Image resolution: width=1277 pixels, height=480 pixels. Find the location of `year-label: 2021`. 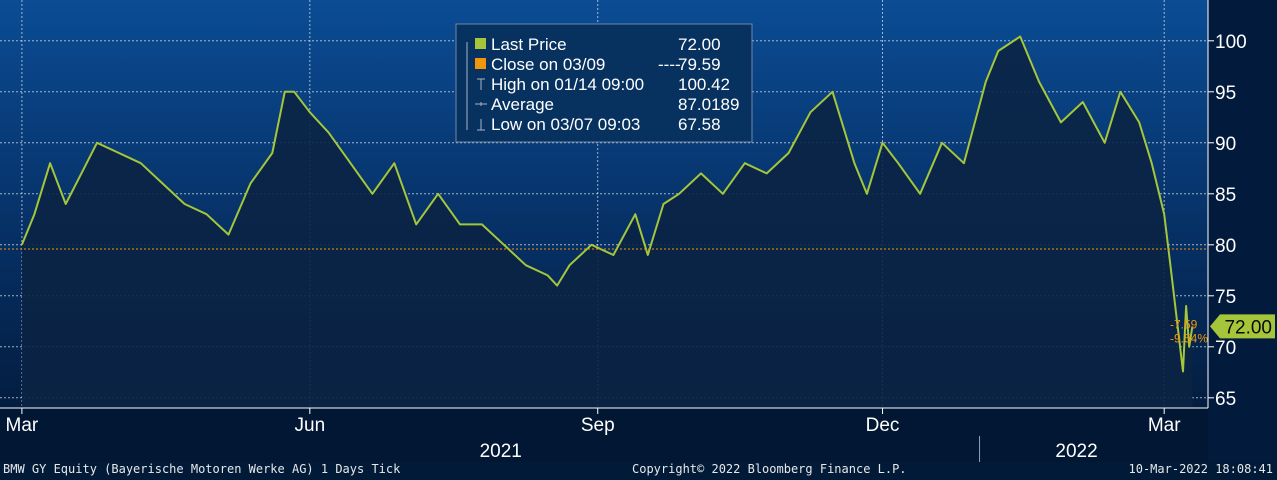

year-label: 2021 is located at coordinates (501, 451).